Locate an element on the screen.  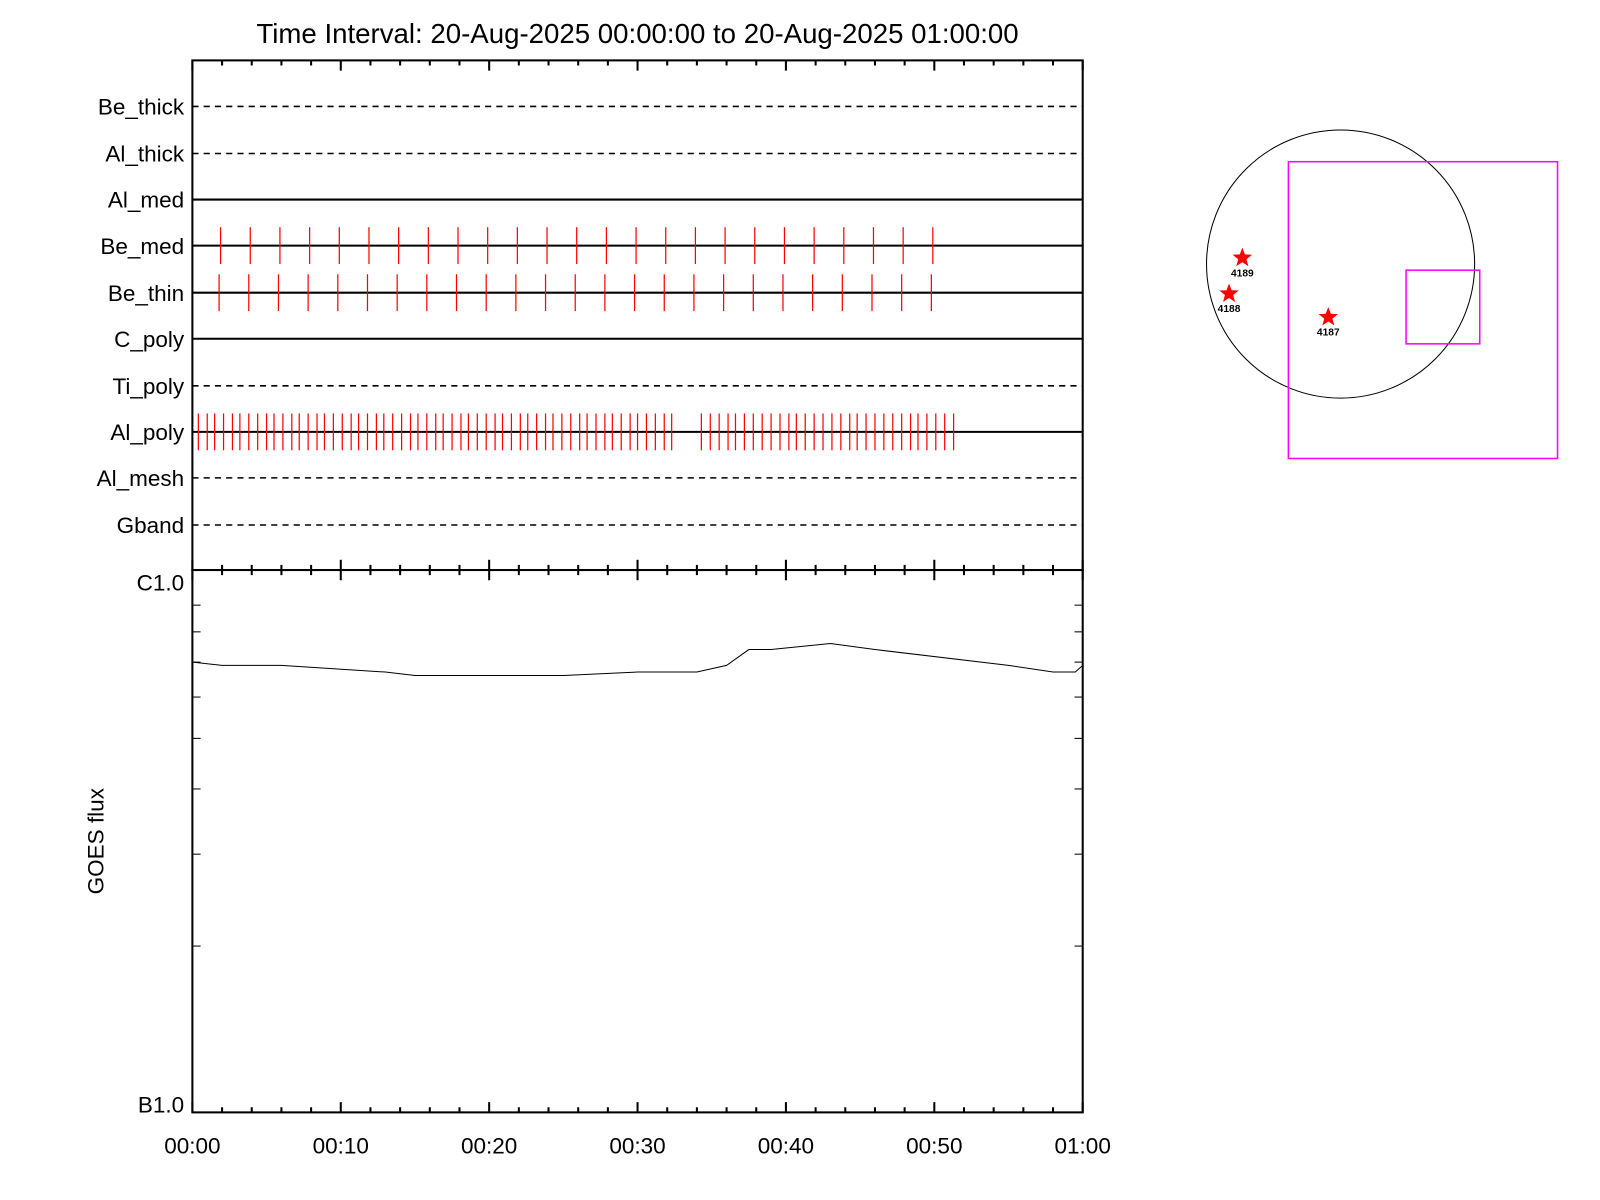
solar-disk-map: 4189 4188 4187 is located at coordinates (1382, 294).